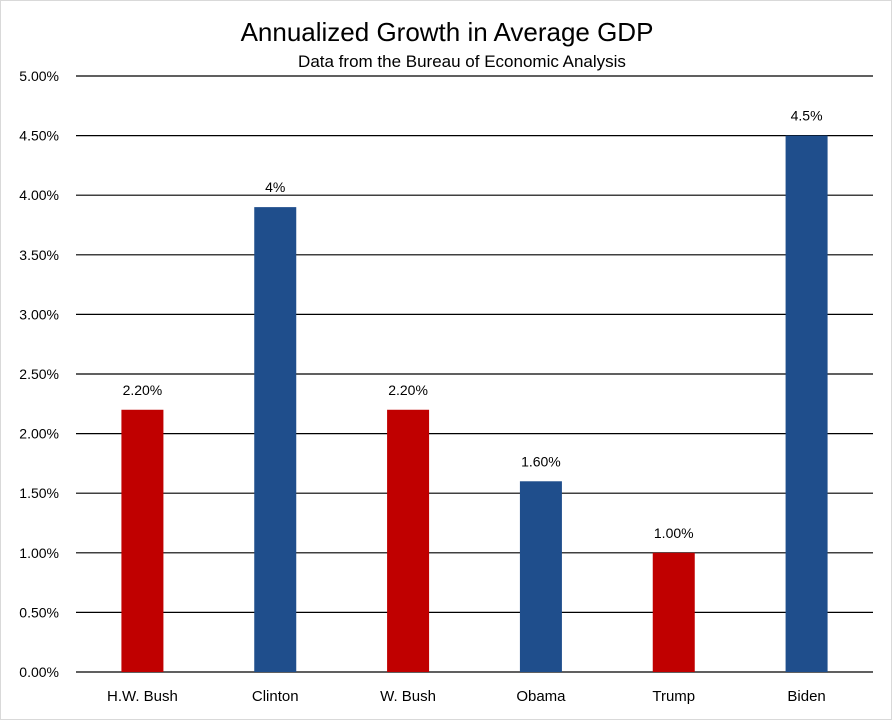 The height and width of the screenshot is (721, 892). I want to click on y-tick-label: 0.00%, so click(39, 672).